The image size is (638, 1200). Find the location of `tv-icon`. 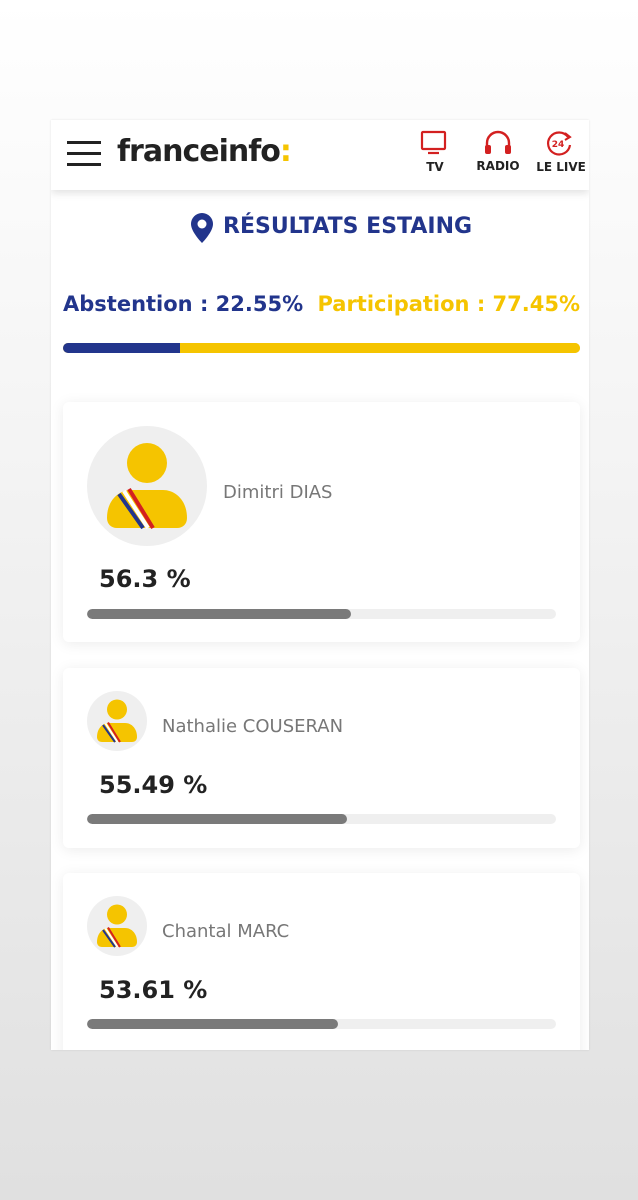

tv-icon is located at coordinates (433, 142).